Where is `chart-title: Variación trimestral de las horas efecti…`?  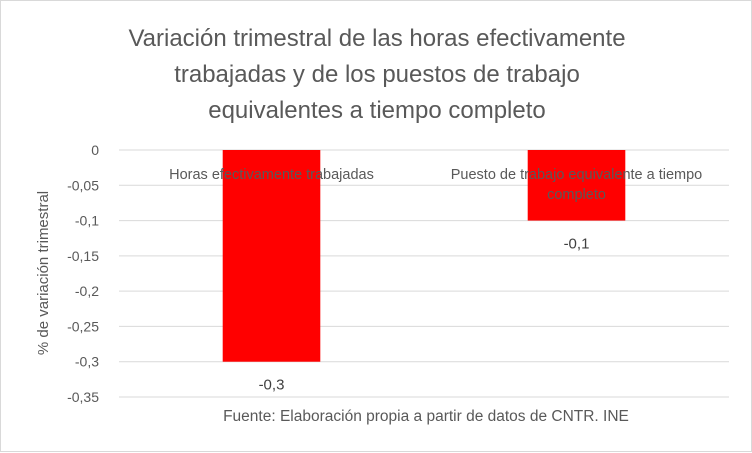 chart-title: Variación trimestral de las horas efecti… is located at coordinates (377, 74).